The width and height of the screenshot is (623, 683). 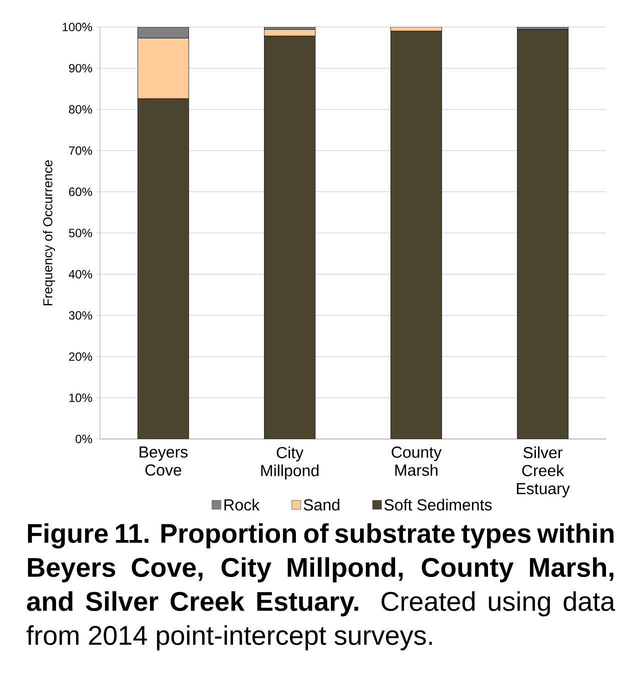 What do you see at coordinates (84, 439) in the screenshot?
I see `y-tick-label: 0%` at bounding box center [84, 439].